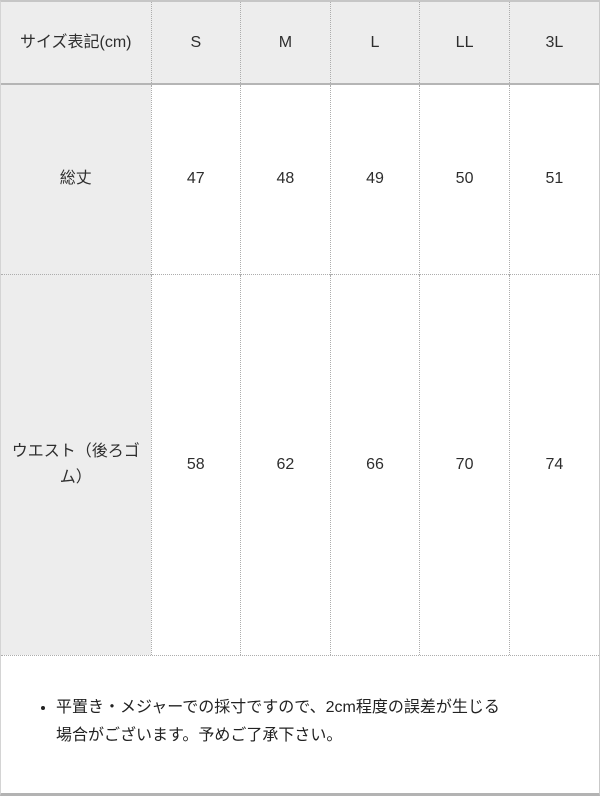 The height and width of the screenshot is (800, 600). What do you see at coordinates (464, 43) in the screenshot?
I see `header-cell-size-ll: LL` at bounding box center [464, 43].